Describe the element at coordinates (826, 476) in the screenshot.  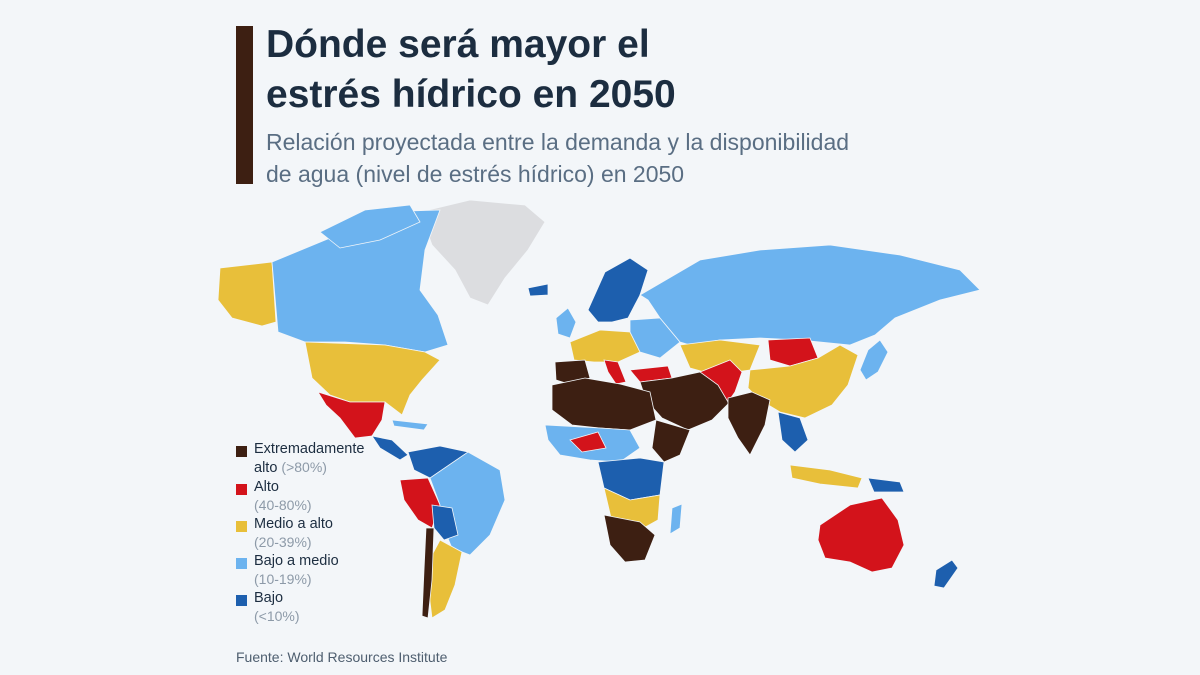
I see `region-indonesia` at that location.